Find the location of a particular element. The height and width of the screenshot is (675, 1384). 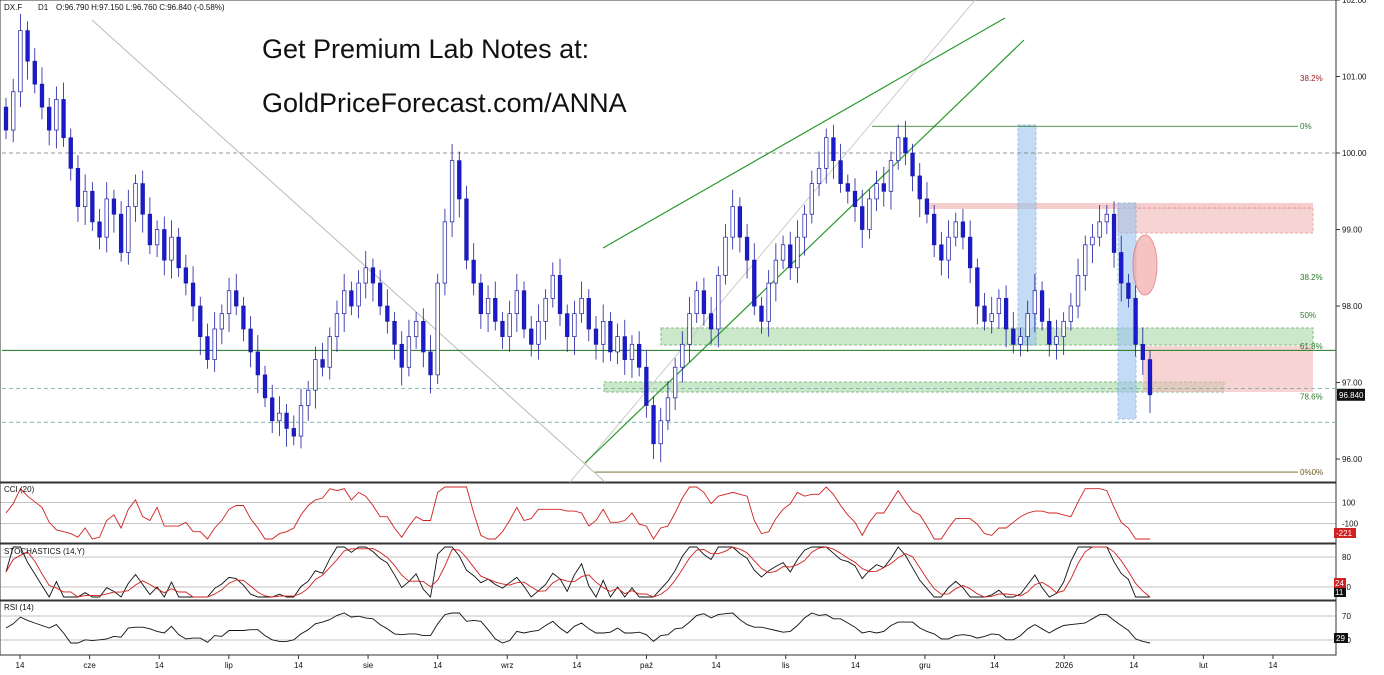

price-tick-label: 98.00 is located at coordinates (1352, 306).